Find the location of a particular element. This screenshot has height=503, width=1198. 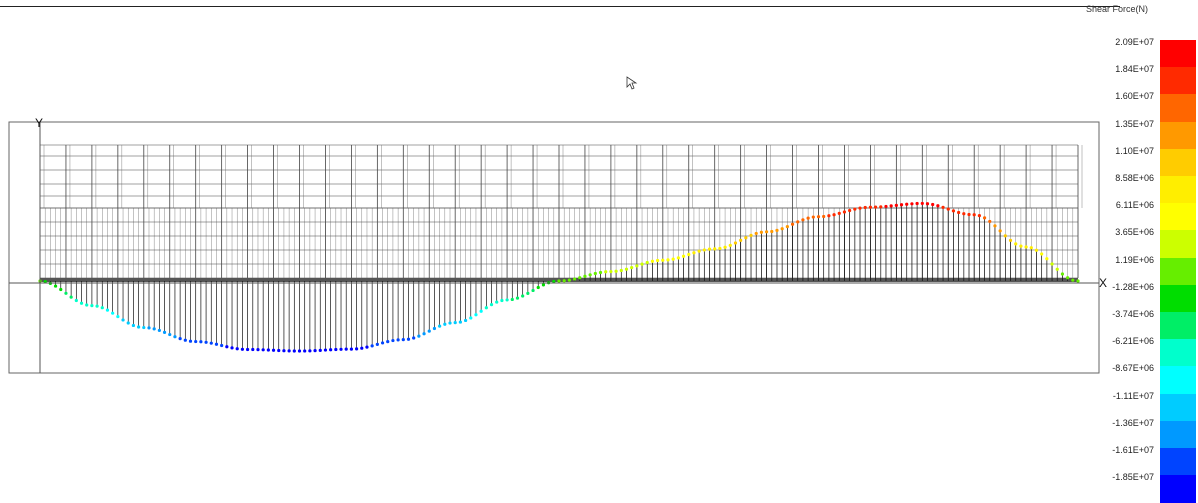

y-axis-label: Y is located at coordinates (39, 123).